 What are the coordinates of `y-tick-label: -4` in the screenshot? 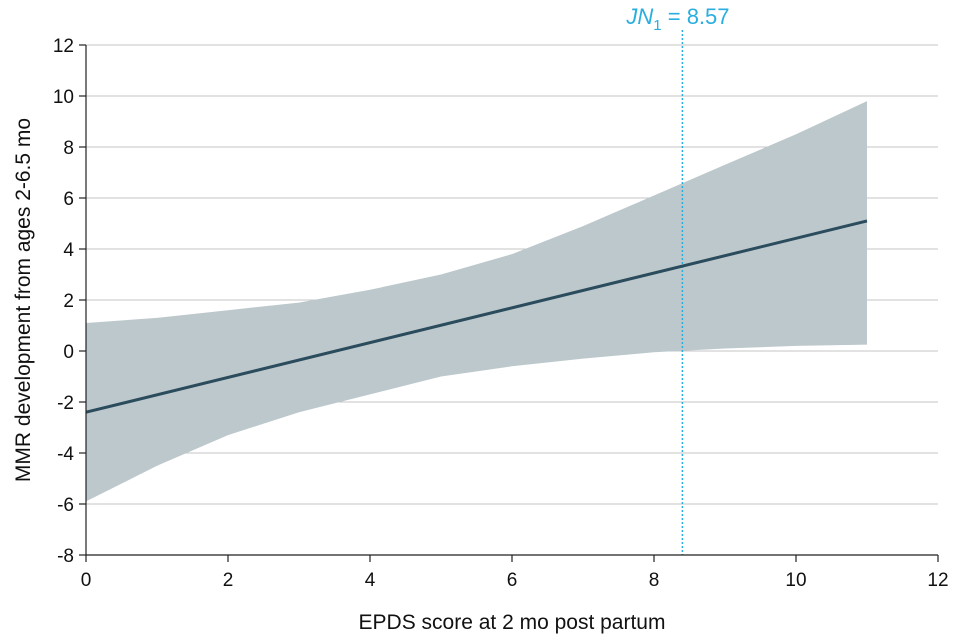 It's located at (65, 454).